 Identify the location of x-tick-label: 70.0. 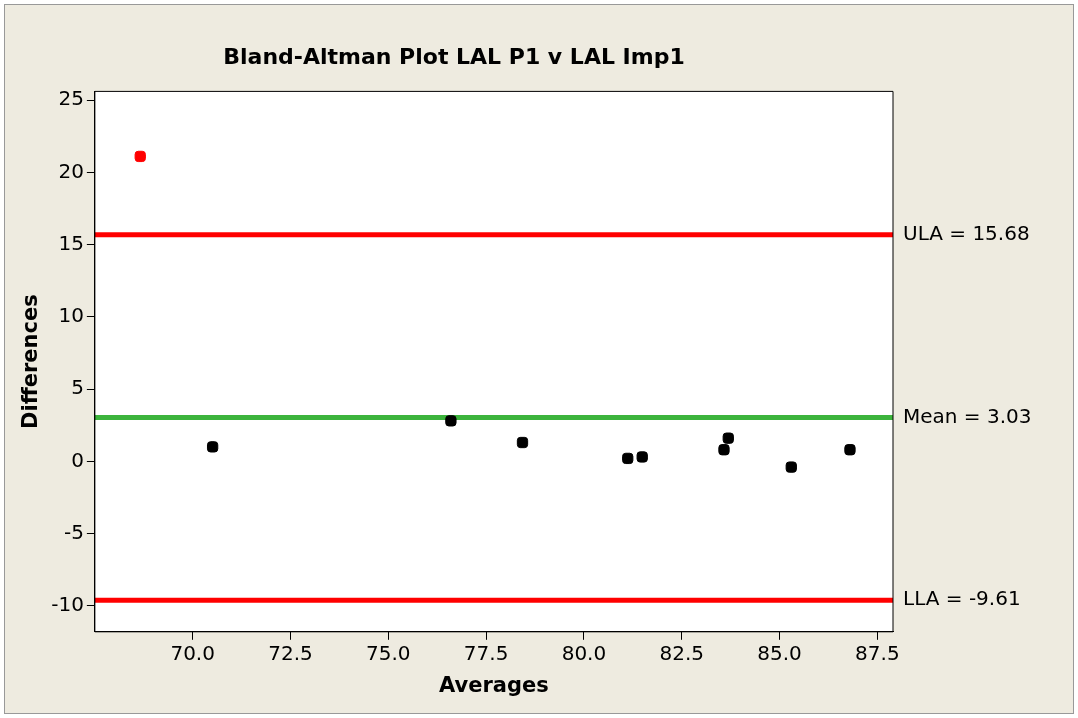
(192, 653).